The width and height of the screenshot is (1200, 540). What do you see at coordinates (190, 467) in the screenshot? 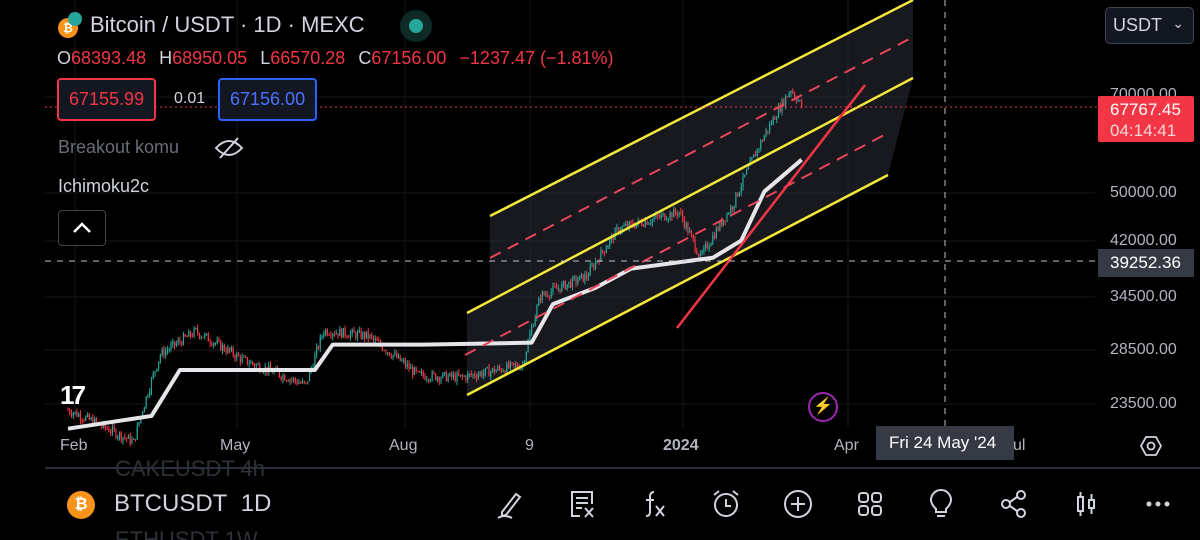
I see `previous-symbol: CAKEUSDT 4h` at bounding box center [190, 467].